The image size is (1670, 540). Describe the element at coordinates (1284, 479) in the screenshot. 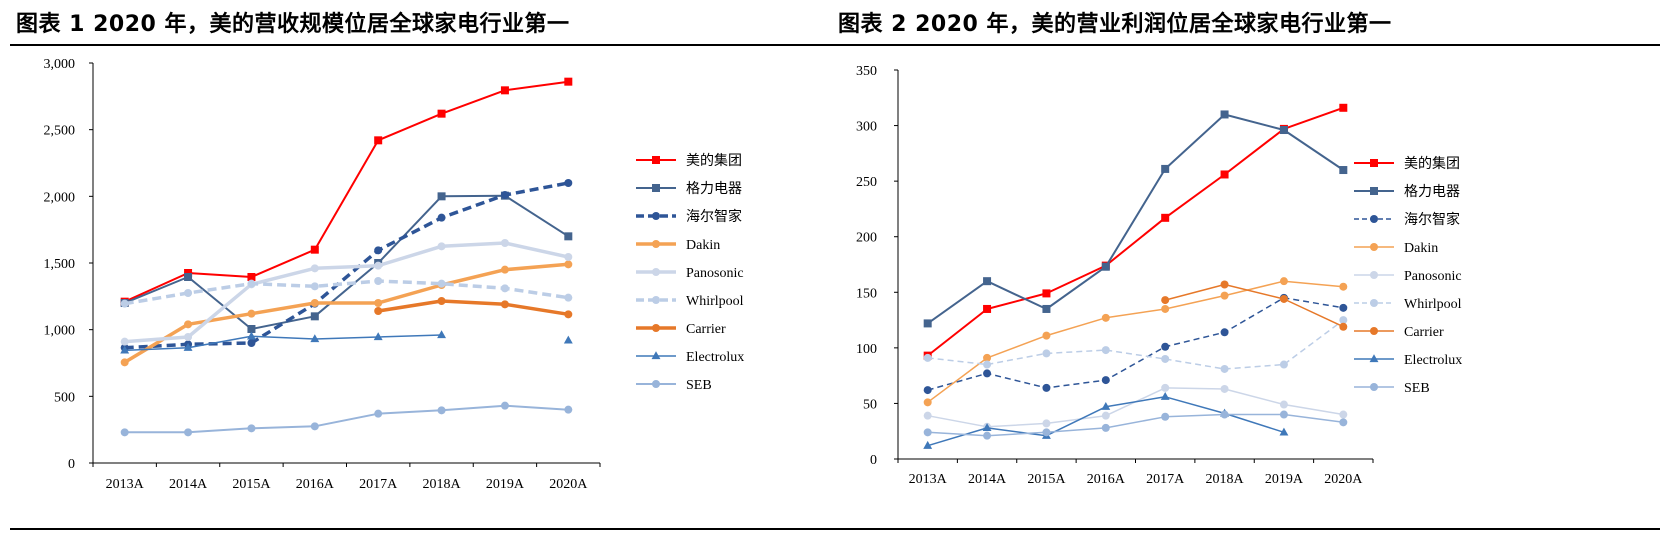

I see `x-tick-label: 2019A` at that location.